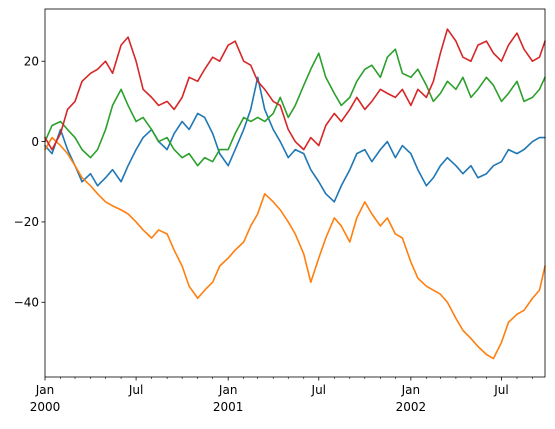  I want to click on y-axis-ticks: 20 0 −20 −40, so click(29, 182).